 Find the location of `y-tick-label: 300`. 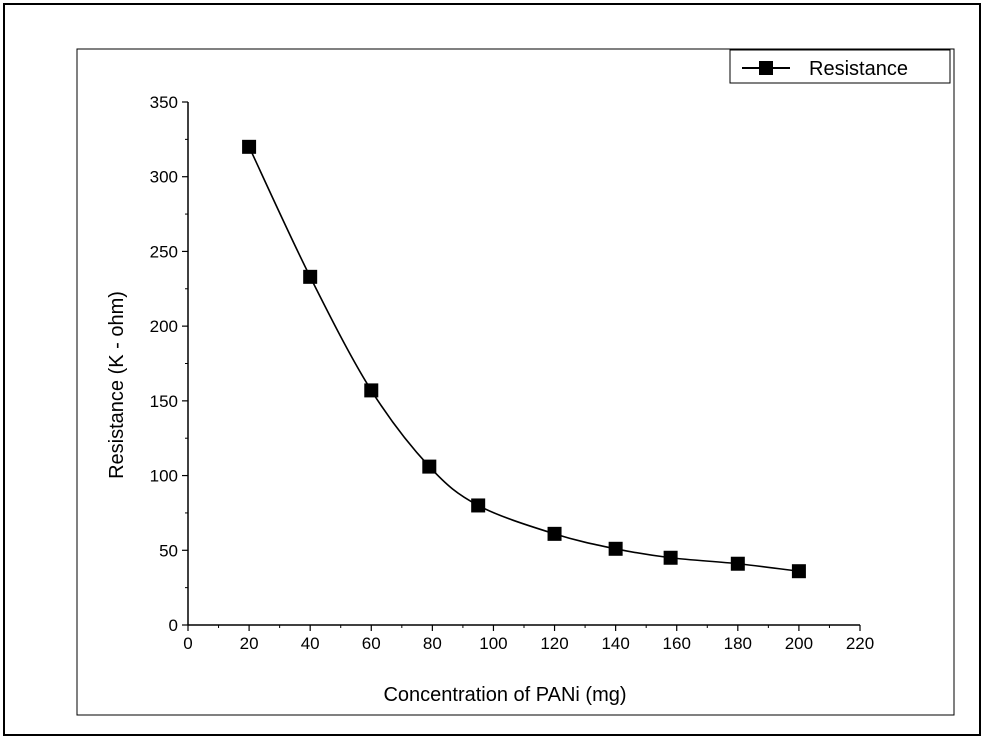

y-tick-label: 300 is located at coordinates (164, 177).